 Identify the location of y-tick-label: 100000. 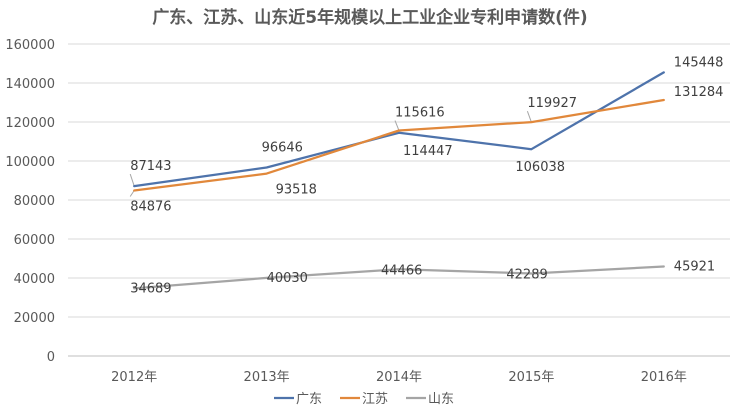
(30, 162).